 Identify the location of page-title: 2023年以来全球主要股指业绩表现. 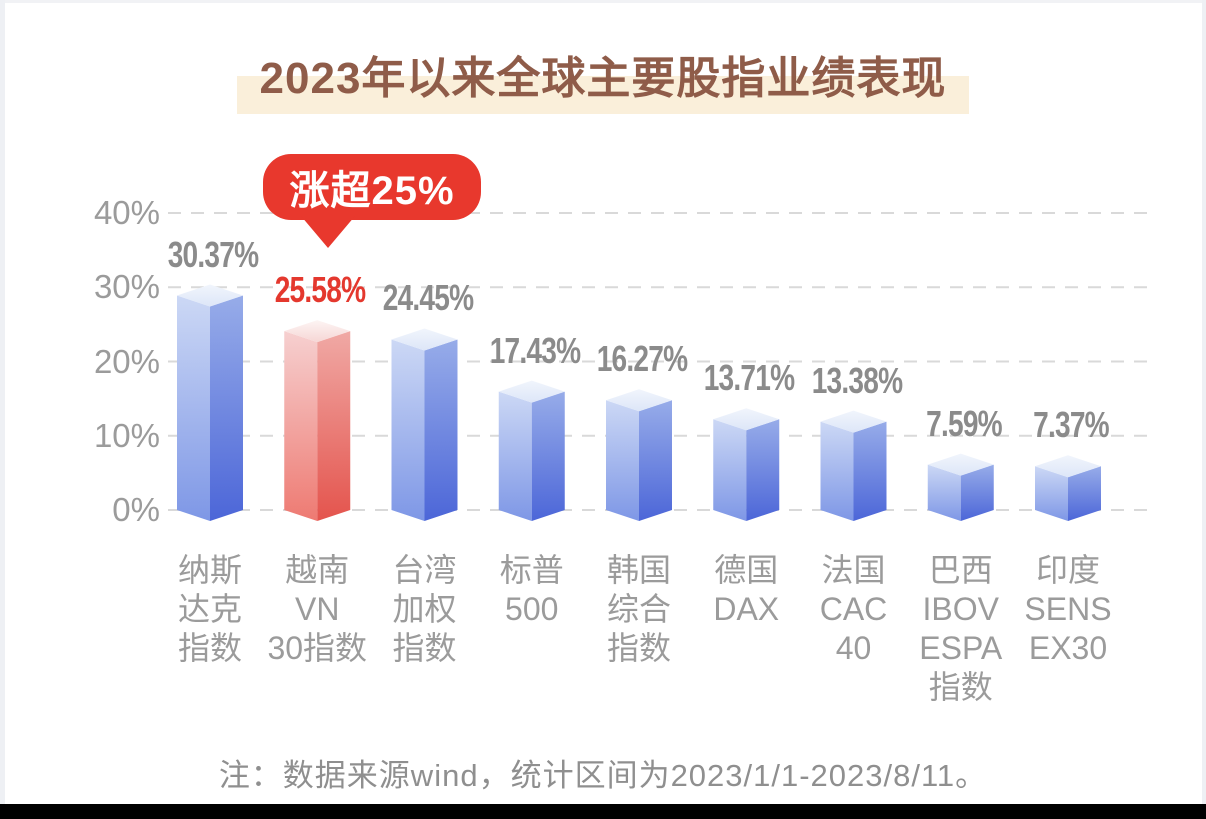
(603, 78).